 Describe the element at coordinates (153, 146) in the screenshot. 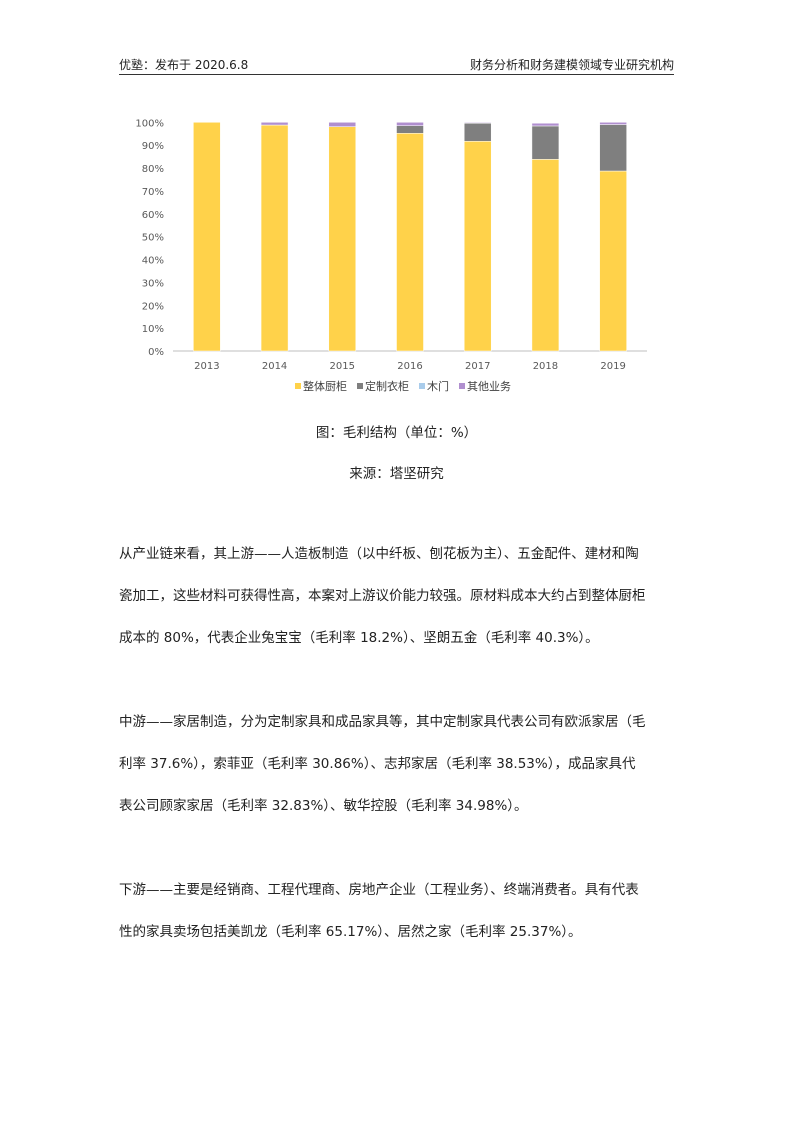

I see `y-tick-label: 90%` at that location.